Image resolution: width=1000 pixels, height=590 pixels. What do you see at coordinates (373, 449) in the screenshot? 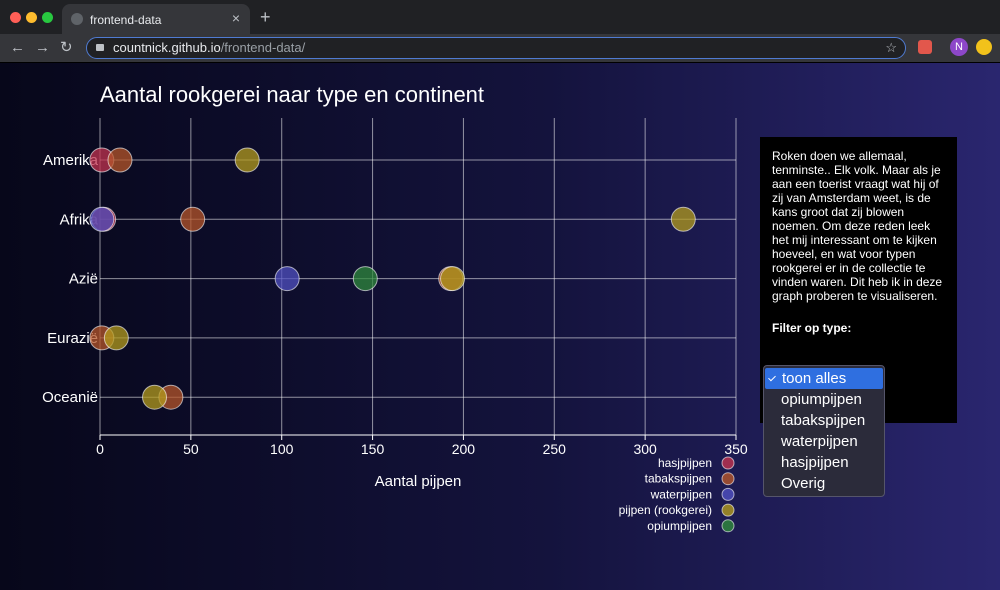
I see `x-tick-label: 150` at bounding box center [373, 449].